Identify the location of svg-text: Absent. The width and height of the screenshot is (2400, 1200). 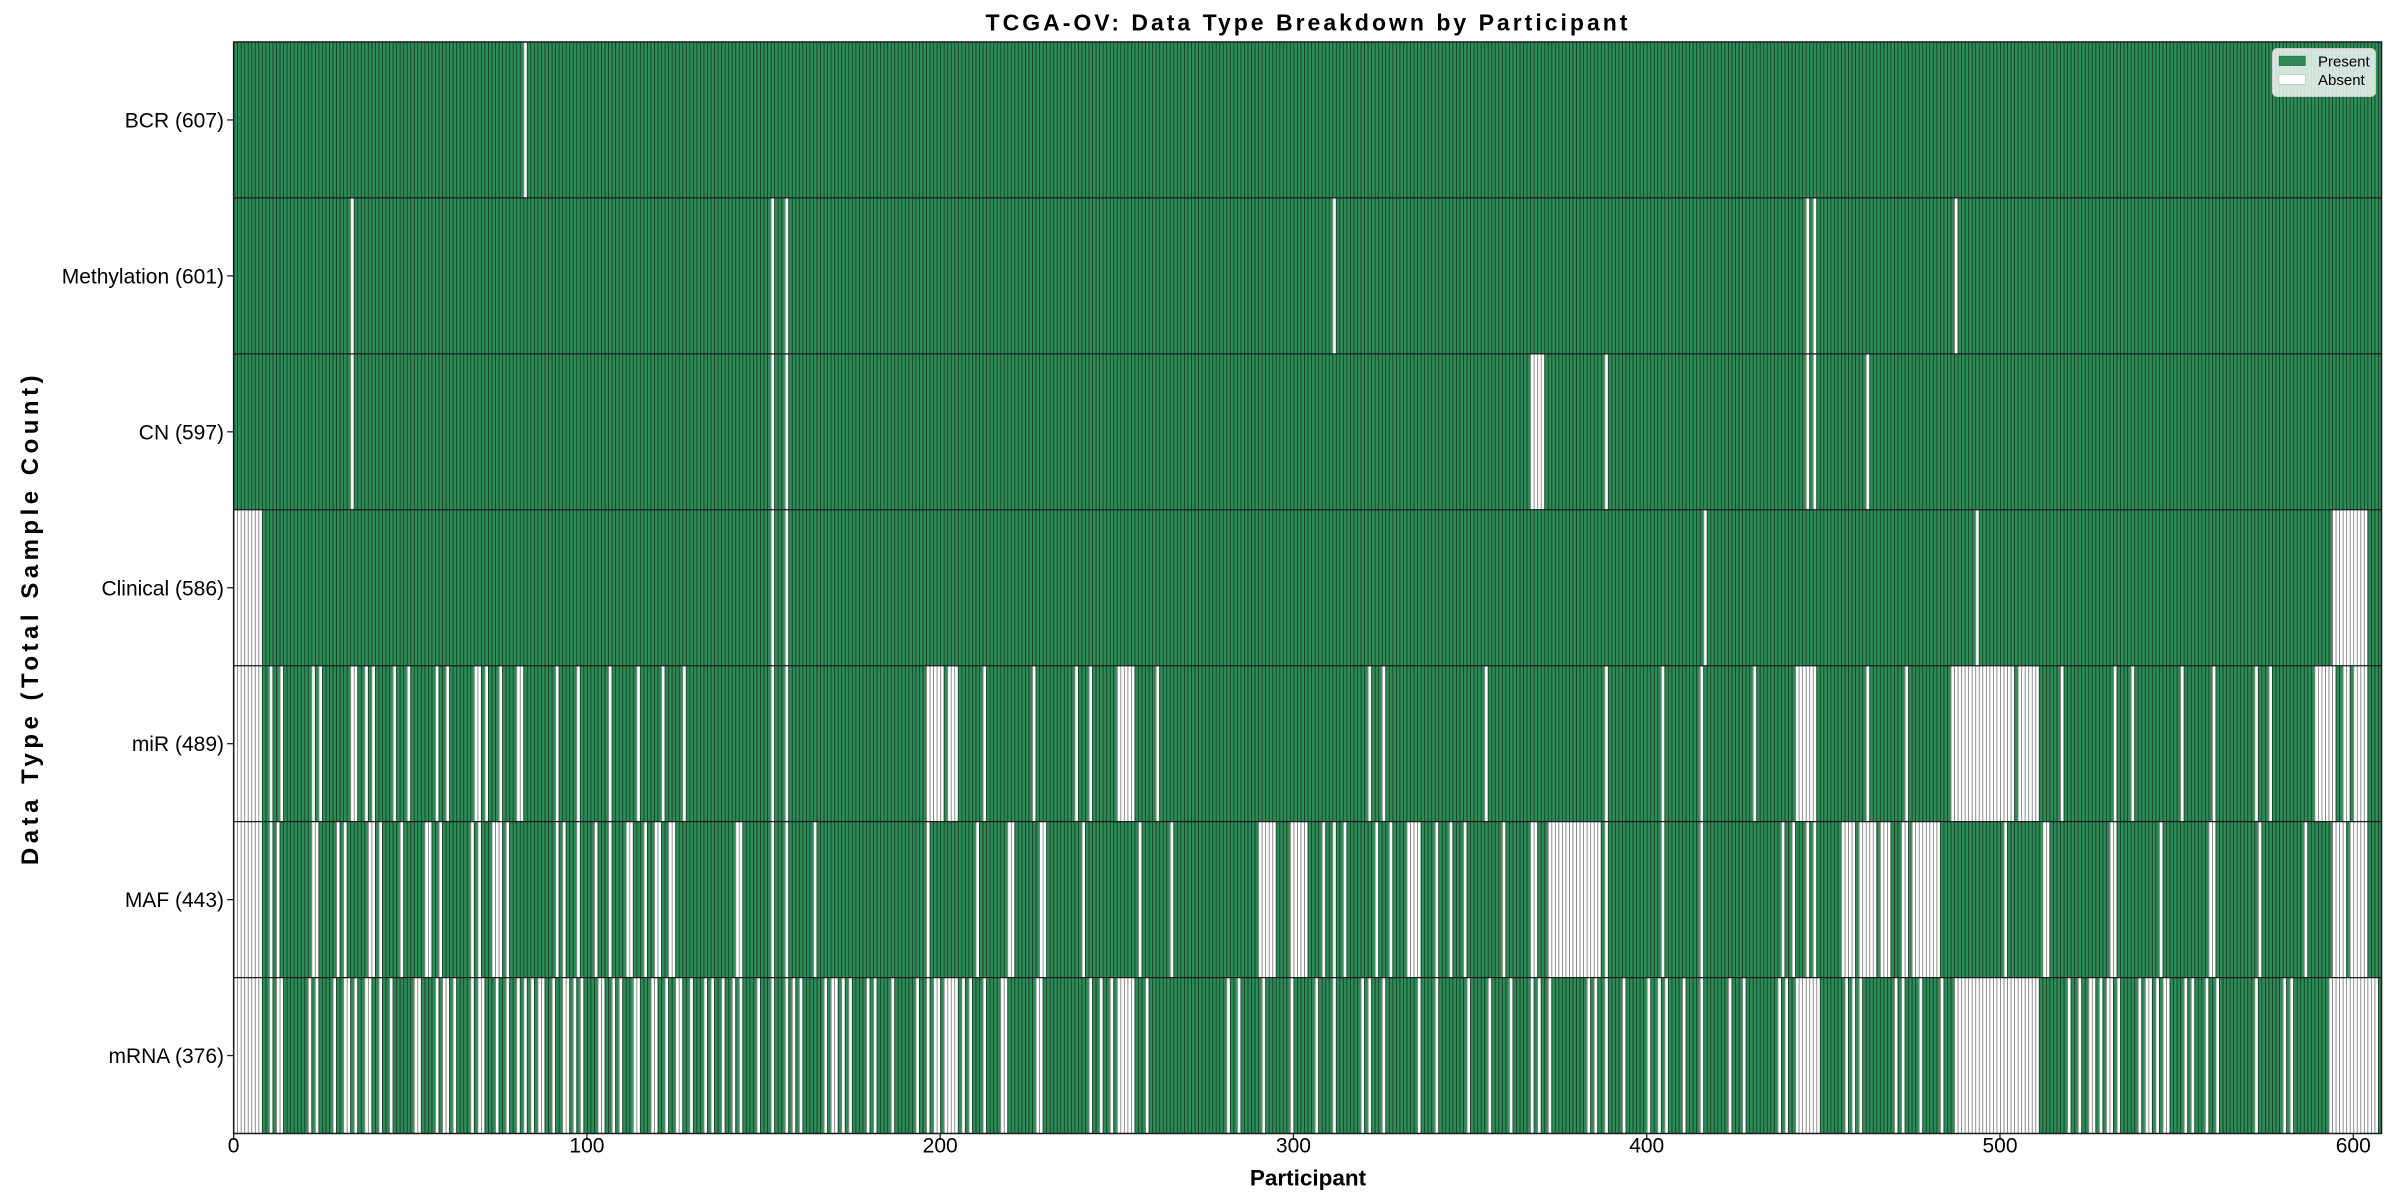
(2342, 80).